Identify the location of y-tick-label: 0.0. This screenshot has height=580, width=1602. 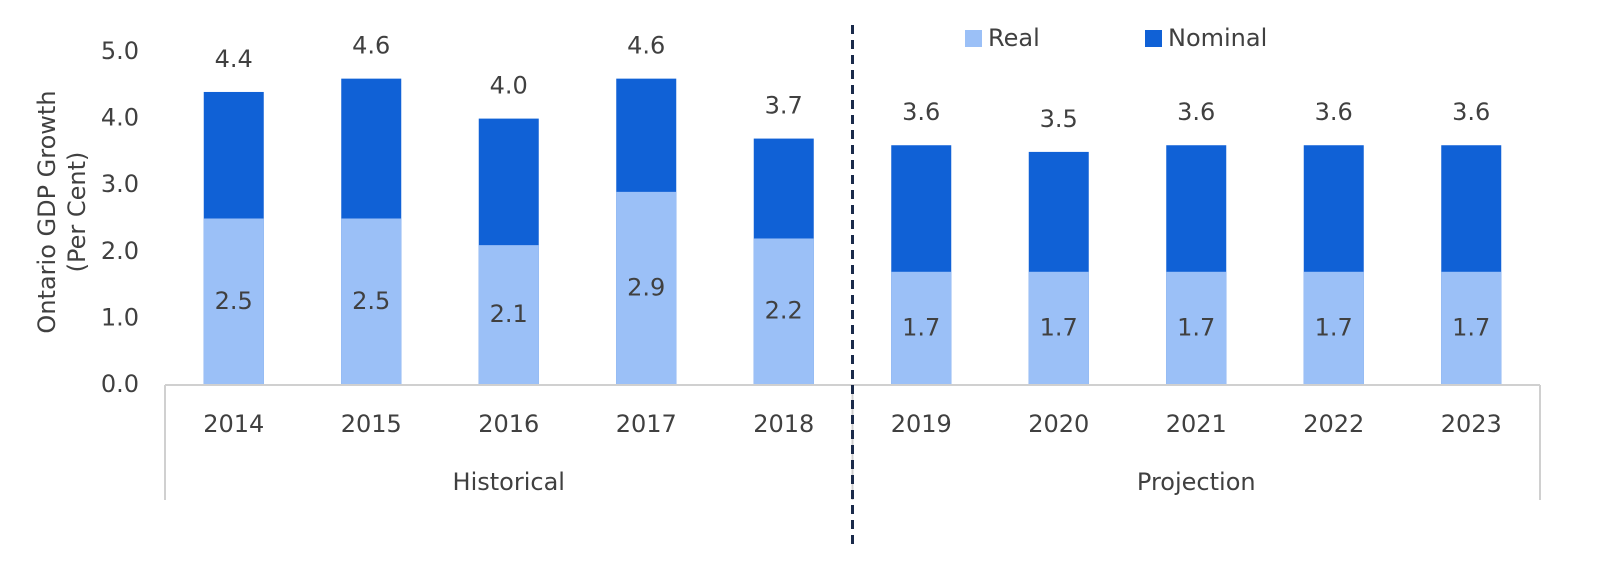
(120, 384).